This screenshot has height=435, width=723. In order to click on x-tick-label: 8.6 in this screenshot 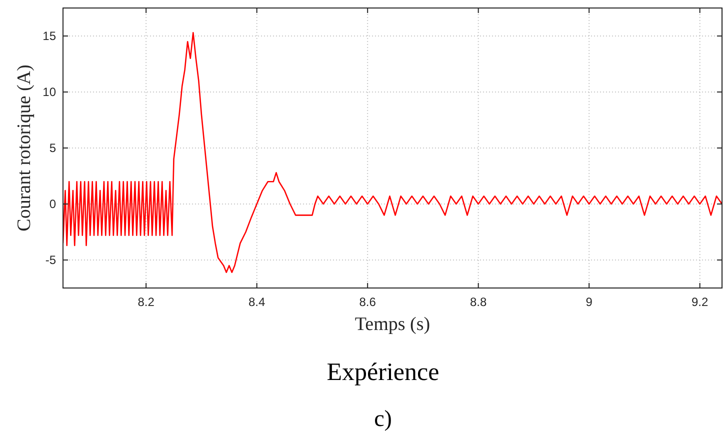, I will do `click(367, 302)`.